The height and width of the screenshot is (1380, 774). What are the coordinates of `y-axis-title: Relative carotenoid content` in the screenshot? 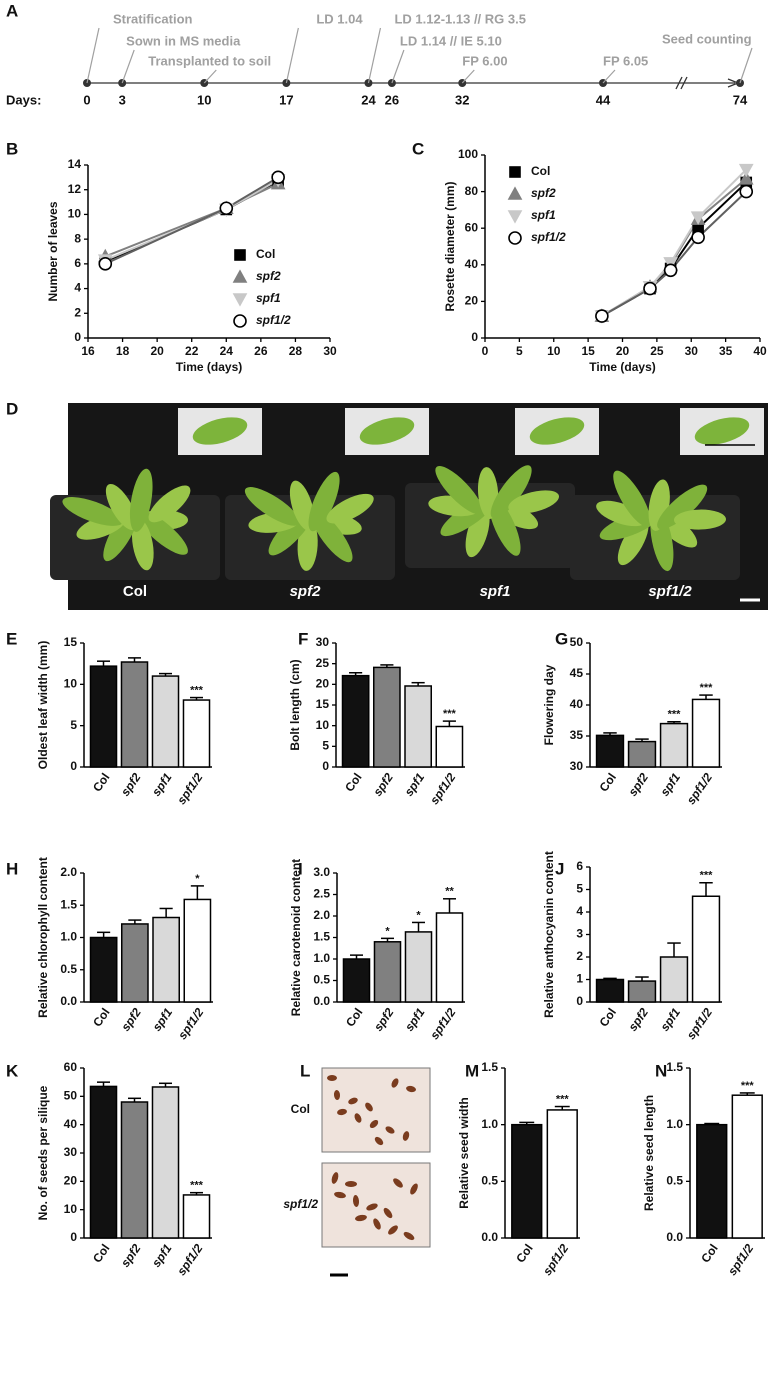 It's located at (296, 937).